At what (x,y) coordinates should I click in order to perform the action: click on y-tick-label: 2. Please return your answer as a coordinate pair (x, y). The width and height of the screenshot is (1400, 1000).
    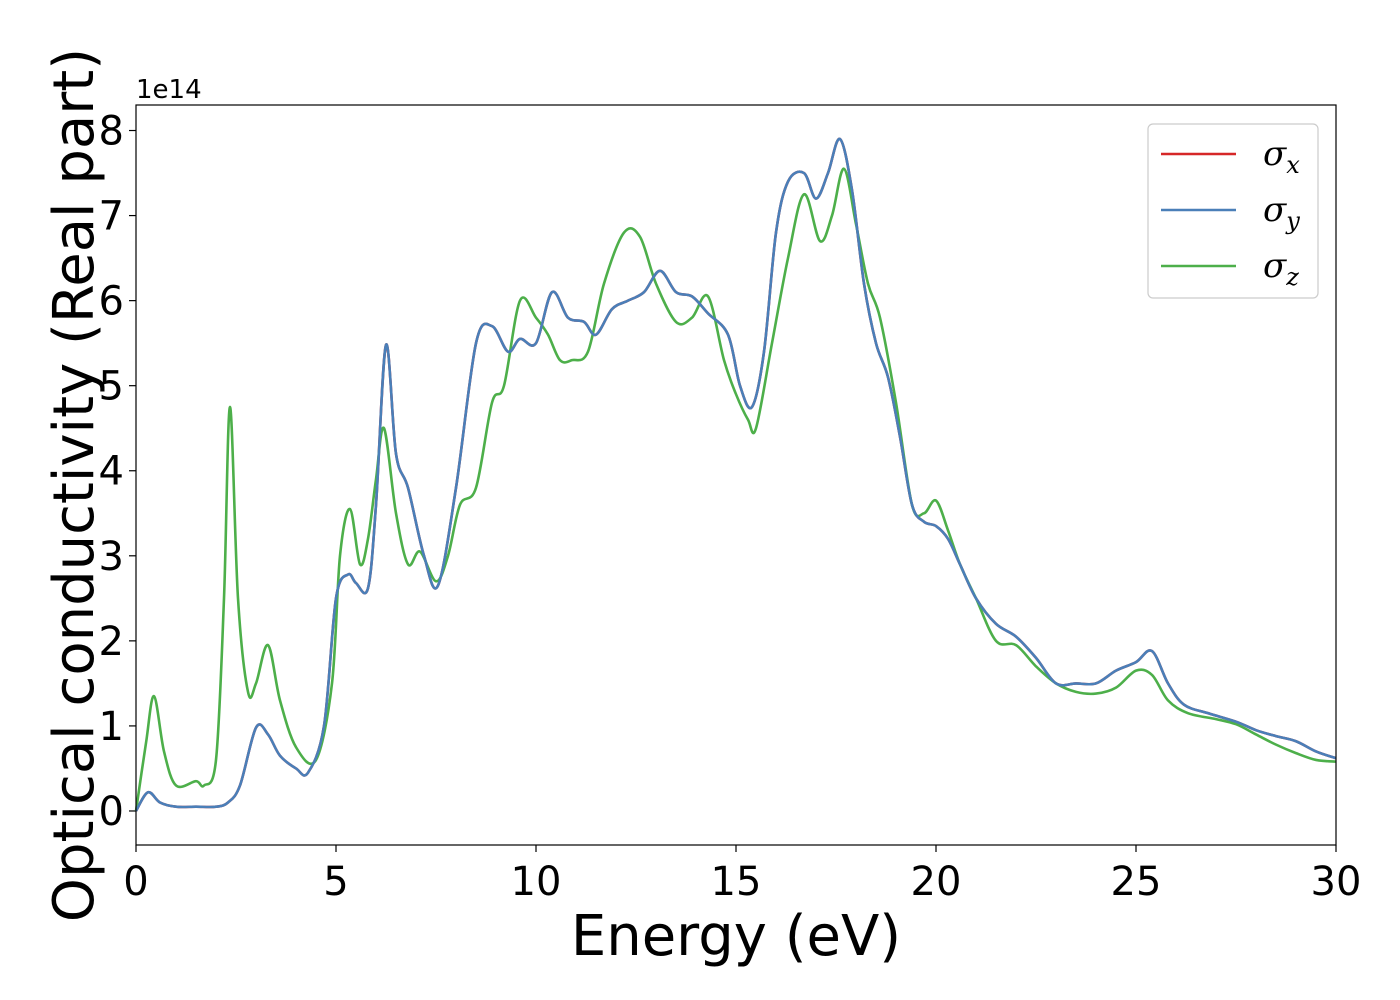
    Looking at the image, I should click on (111, 642).